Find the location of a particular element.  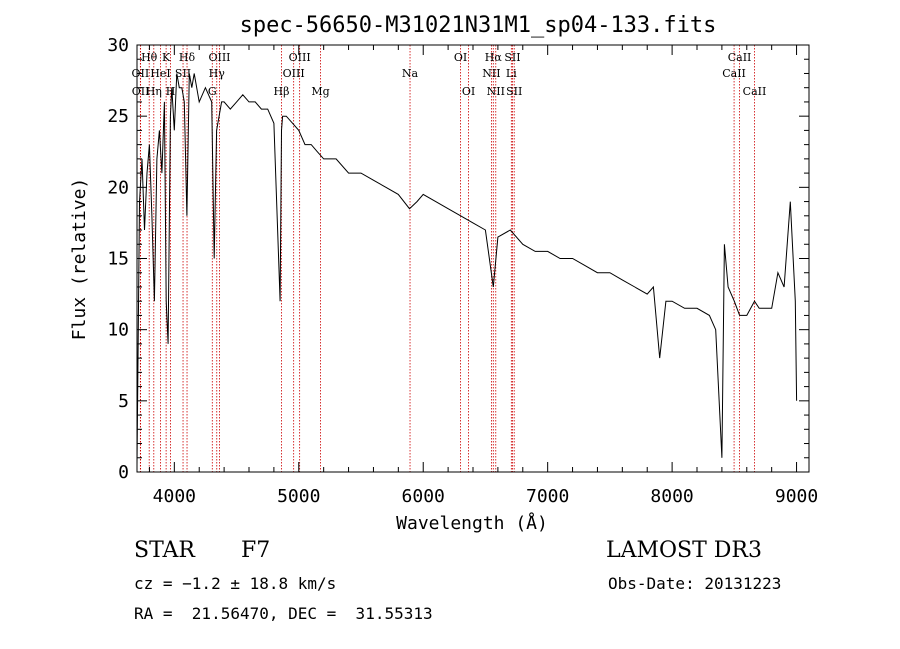

marker-label-9: OIII is located at coordinates (219, 57).